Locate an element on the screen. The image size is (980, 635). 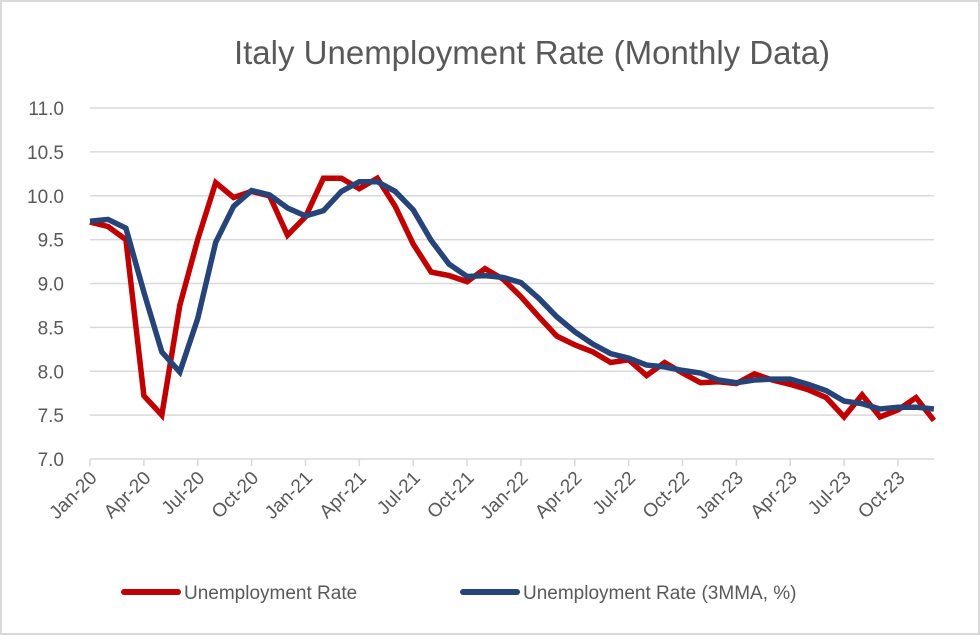
x-tick-label: Apr-21 is located at coordinates (343, 495).